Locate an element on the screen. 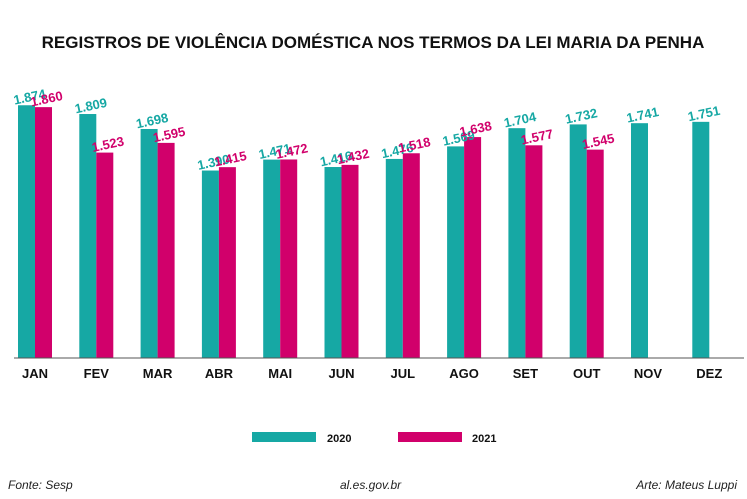 The height and width of the screenshot is (499, 747). credit-note: Arte: Mateus Luppi is located at coordinates (686, 485).